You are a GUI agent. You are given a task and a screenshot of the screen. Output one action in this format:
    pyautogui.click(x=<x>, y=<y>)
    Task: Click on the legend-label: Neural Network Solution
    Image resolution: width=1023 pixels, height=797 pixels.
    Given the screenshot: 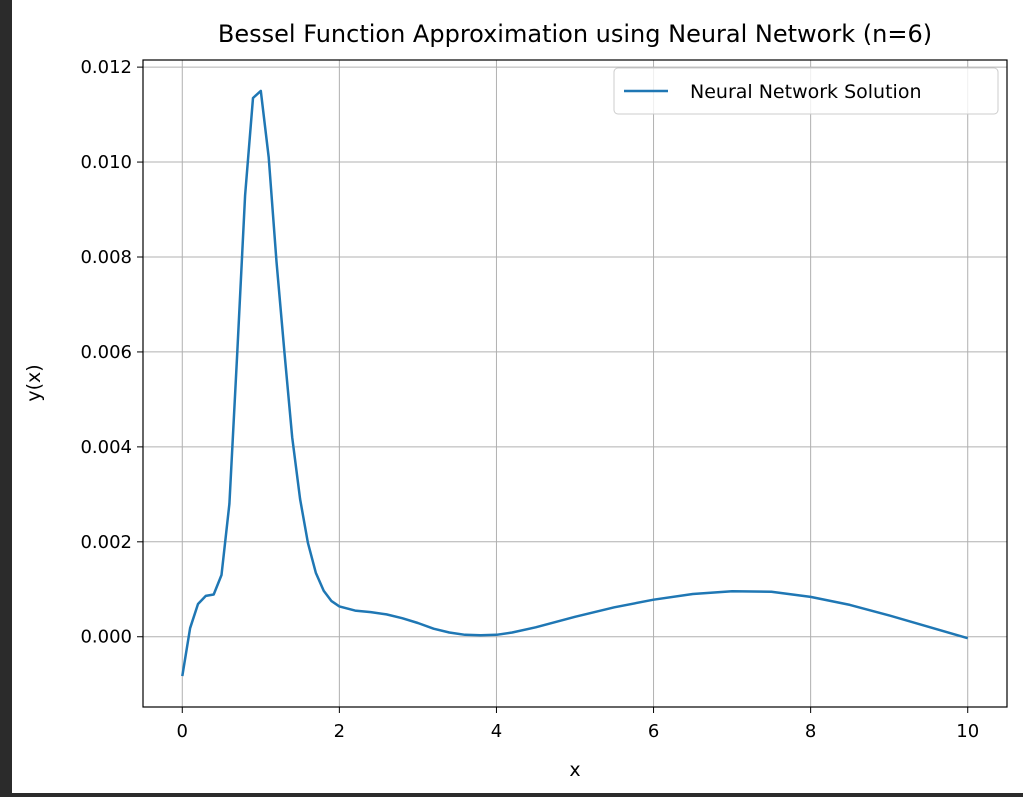 What is the action you would take?
    pyautogui.click(x=806, y=92)
    